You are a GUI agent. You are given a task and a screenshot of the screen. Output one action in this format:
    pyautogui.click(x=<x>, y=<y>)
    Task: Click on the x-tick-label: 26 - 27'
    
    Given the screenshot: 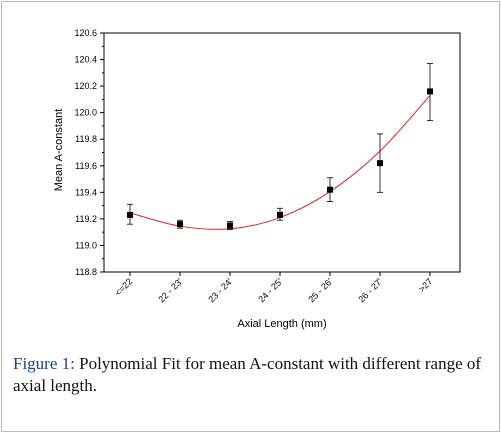 What is the action you would take?
    pyautogui.click(x=370, y=290)
    